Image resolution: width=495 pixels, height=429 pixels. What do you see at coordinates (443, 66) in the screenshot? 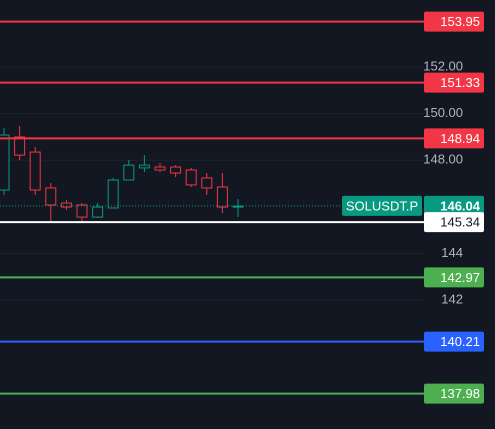
I see `y-tick-label: 152.00` at bounding box center [443, 66].